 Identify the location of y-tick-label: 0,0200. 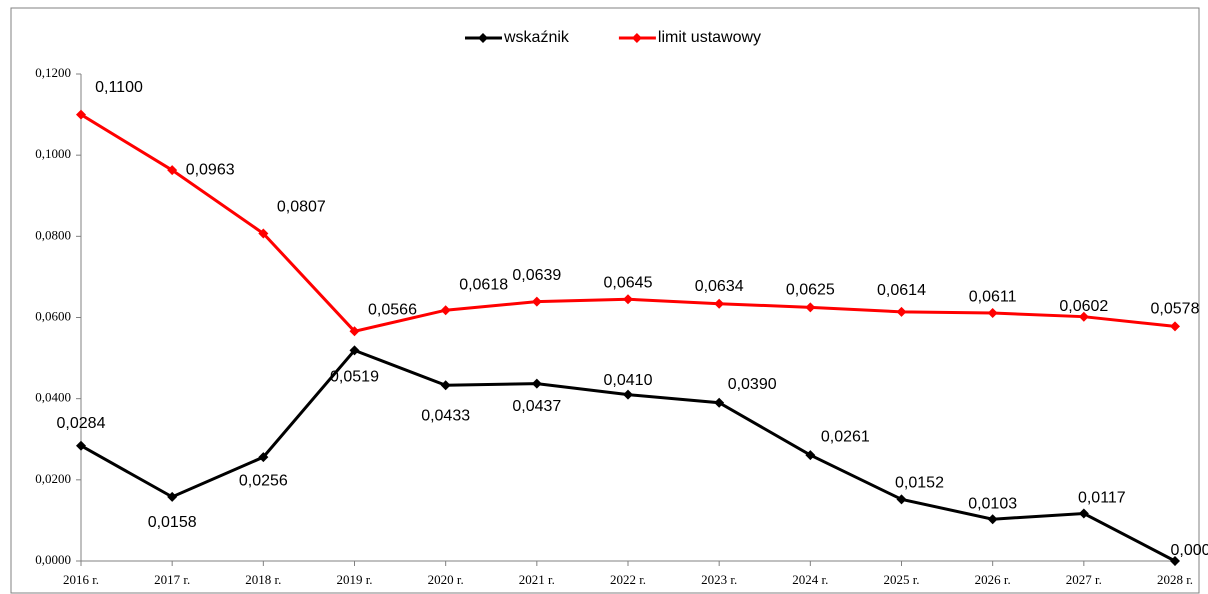
(53, 478).